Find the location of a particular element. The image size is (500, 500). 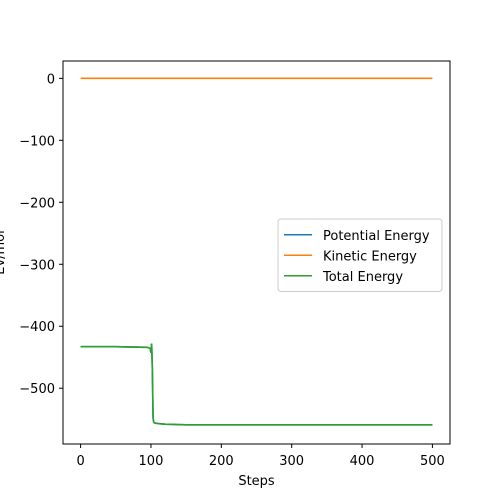

x-axis-label: Steps is located at coordinates (256, 481).